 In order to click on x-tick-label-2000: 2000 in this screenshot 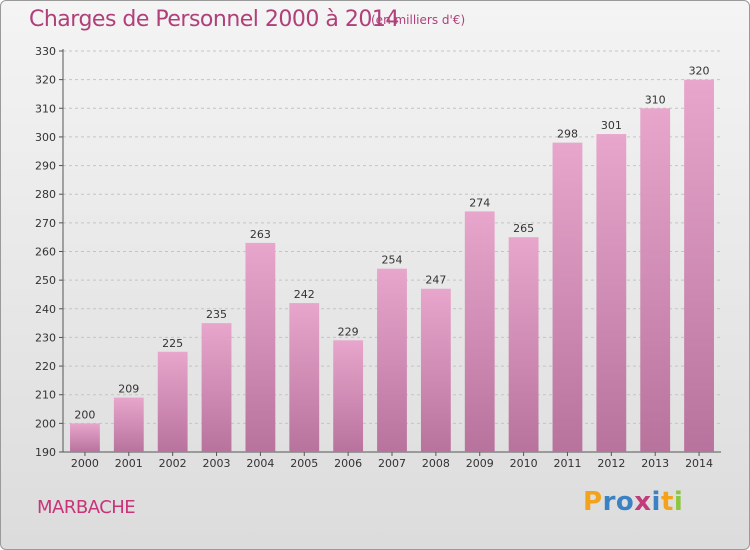, I will do `click(85, 463)`.